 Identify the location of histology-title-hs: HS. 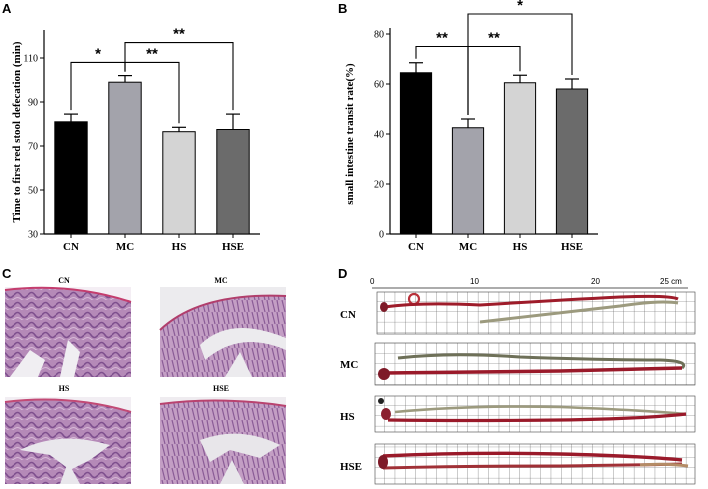
(64, 388).